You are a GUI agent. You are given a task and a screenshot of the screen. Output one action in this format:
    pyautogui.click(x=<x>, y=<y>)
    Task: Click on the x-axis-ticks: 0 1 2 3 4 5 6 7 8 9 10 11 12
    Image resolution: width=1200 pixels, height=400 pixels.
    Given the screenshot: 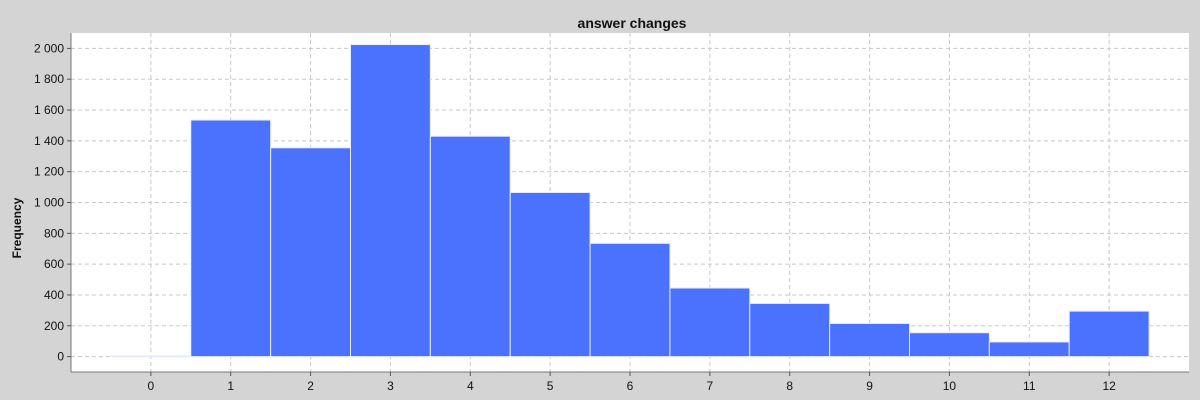 What is the action you would take?
    pyautogui.click(x=632, y=382)
    